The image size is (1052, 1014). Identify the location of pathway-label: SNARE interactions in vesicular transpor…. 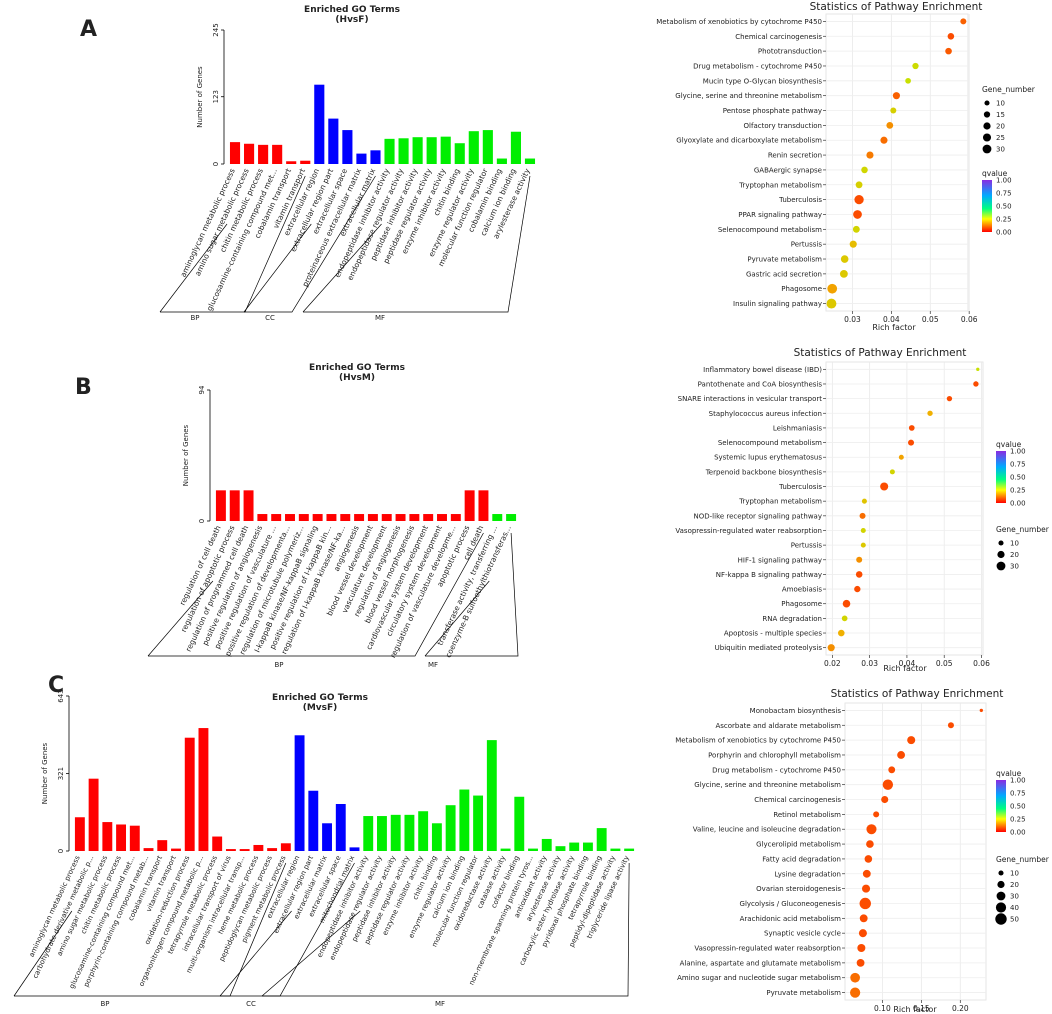
(750, 399).